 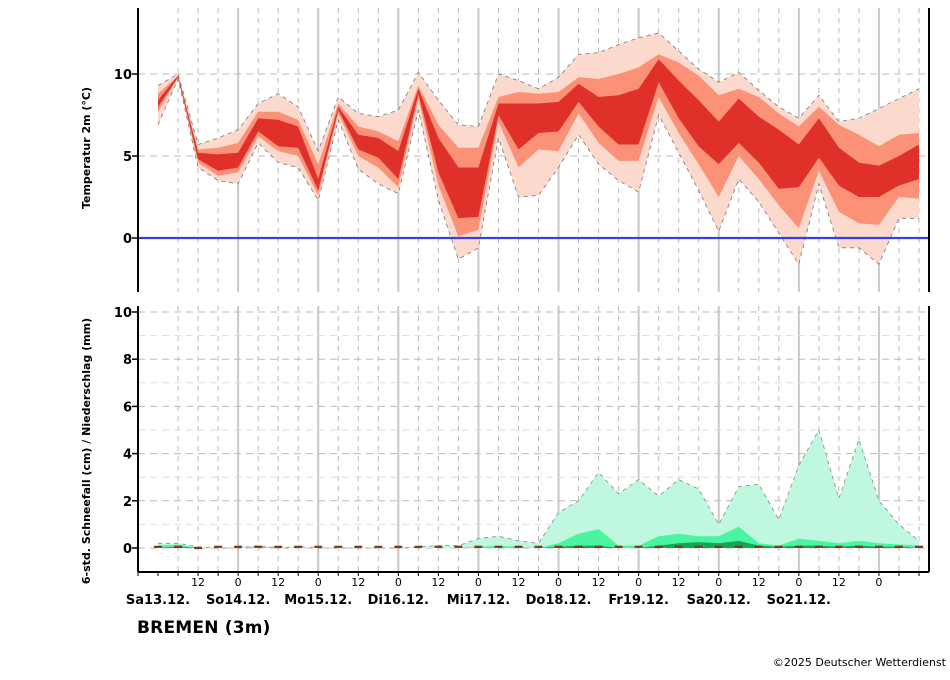 I want to click on x-day-label: Mo15.12., so click(x=318, y=600).